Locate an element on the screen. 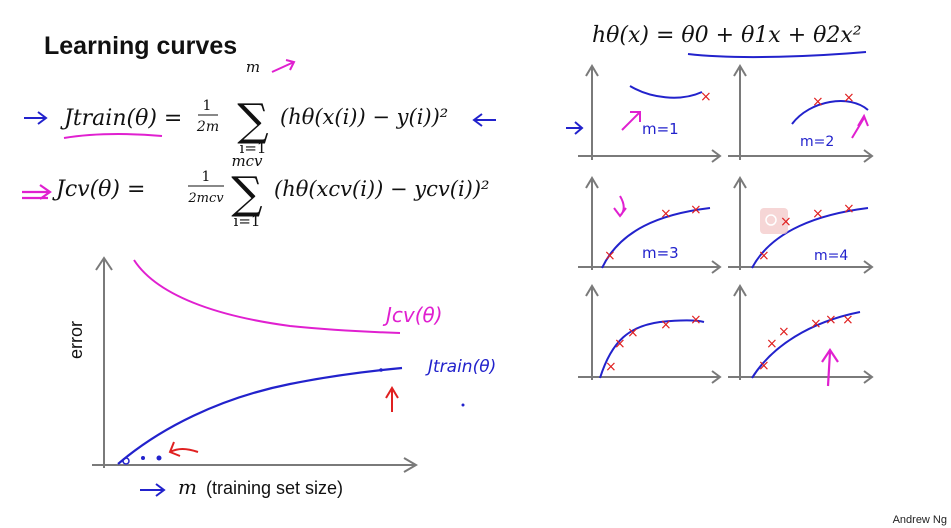 Image resolution: width=951 pixels, height=528 pixels. small-plot-label: m=3 is located at coordinates (660, 253).